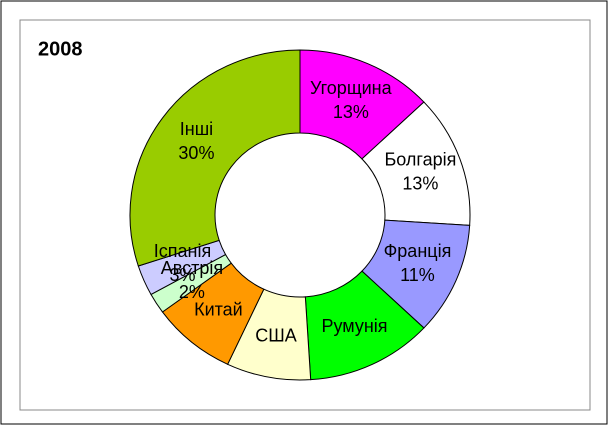 Image resolution: width=608 pixels, height=425 pixels. Describe the element at coordinates (60, 49) in the screenshot. I see `chart-title: 2008` at that location.